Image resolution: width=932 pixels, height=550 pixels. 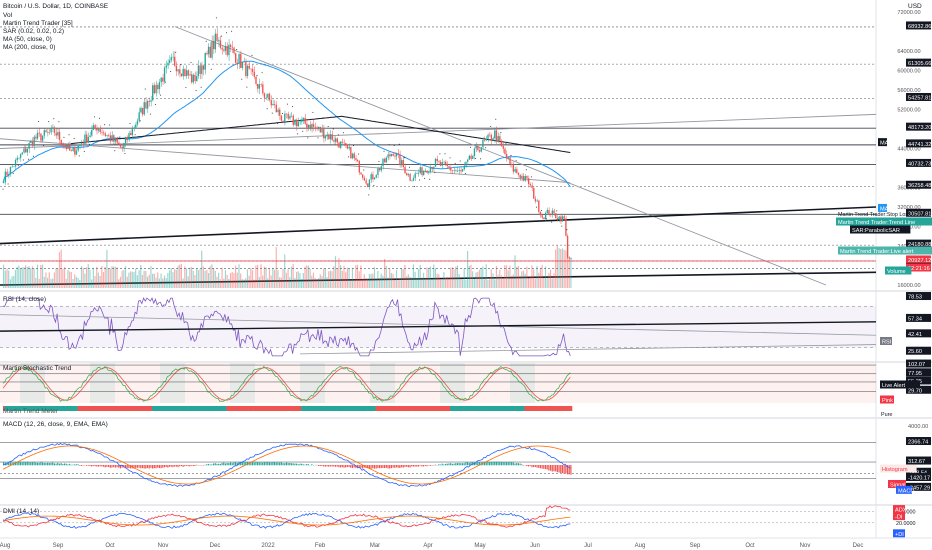 What do you see at coordinates (30, 411) in the screenshot?
I see `trend-meter-title: Martin Trend Meter` at bounding box center [30, 411].